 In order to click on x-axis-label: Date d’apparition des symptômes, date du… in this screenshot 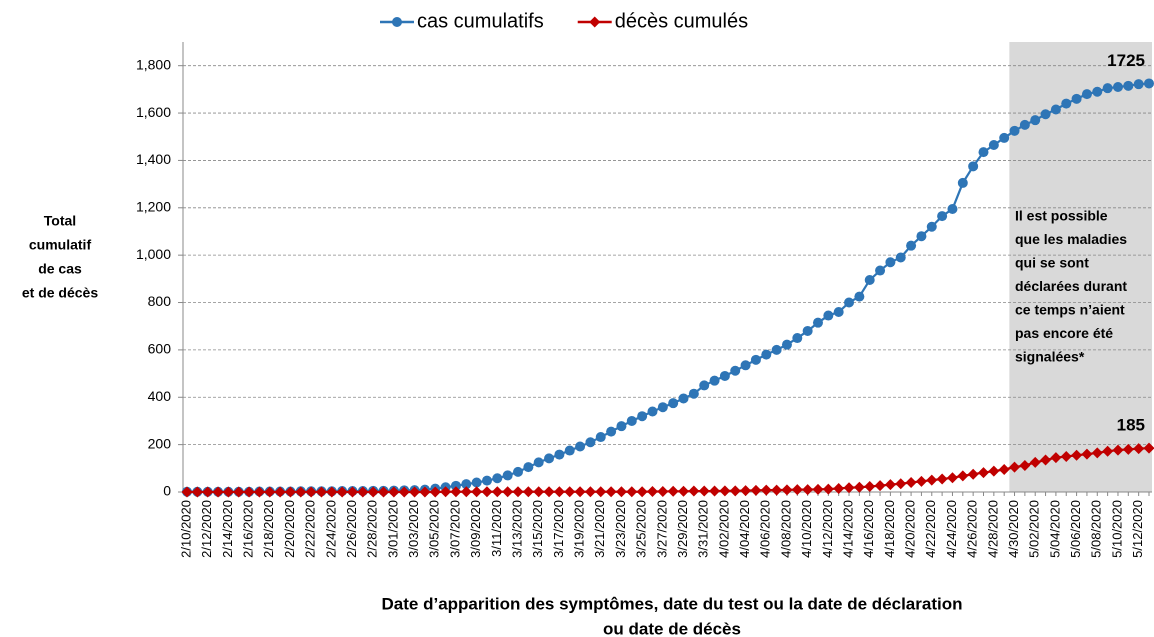, I will do `click(672, 603)`.